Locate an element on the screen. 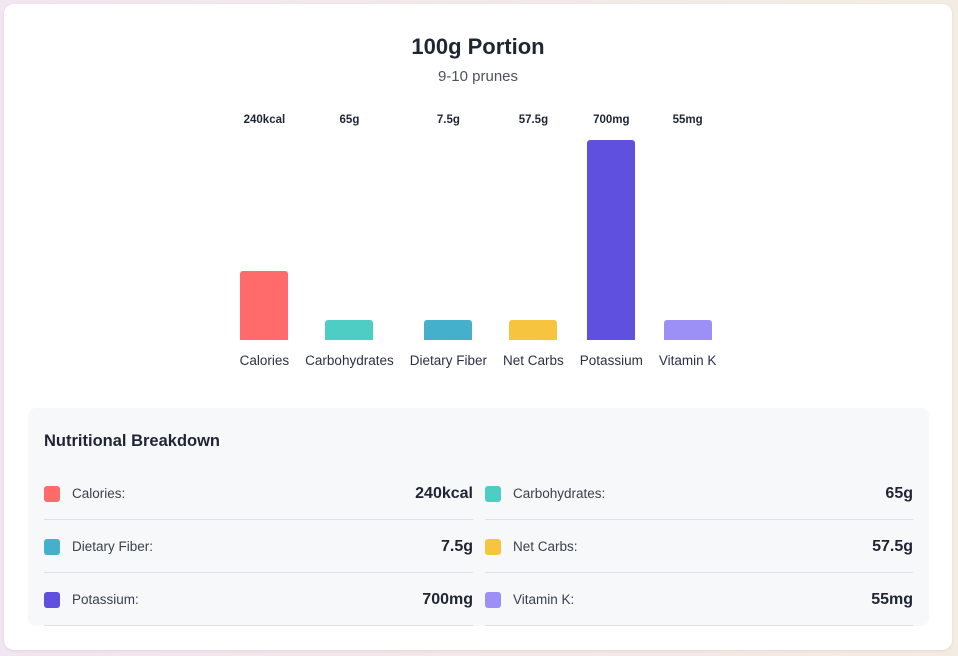 The image size is (958, 656). breakdown-row: Net Carbs: 57.5g is located at coordinates (699, 547).